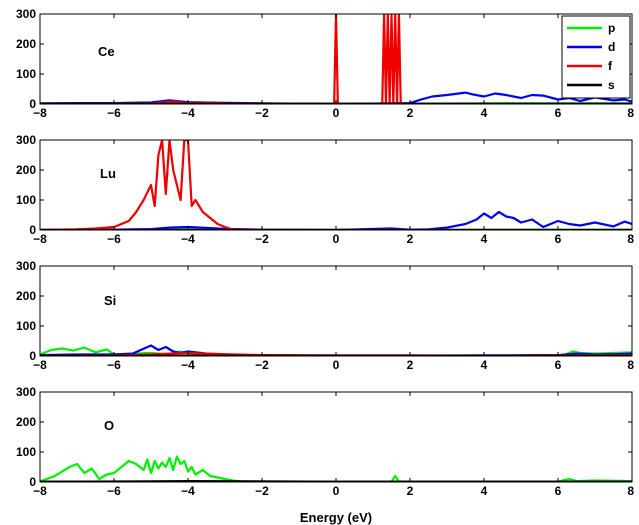 The width and height of the screenshot is (639, 525). I want to click on series-d-line, so click(336, 220).